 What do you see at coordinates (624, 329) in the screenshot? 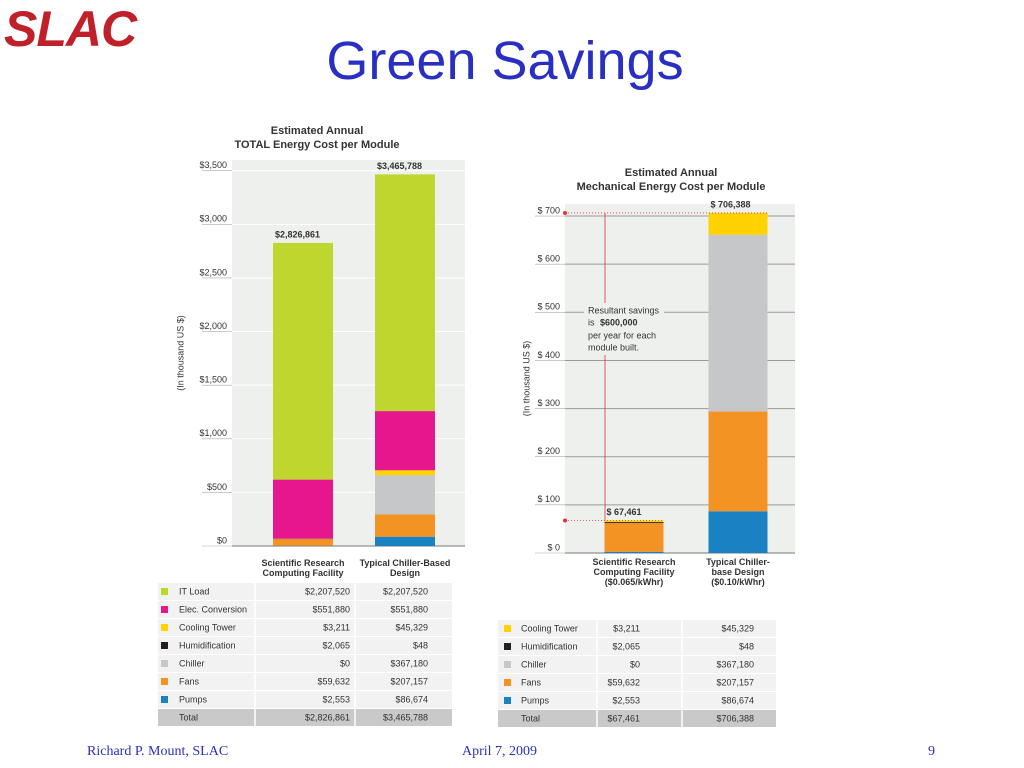
I see `annotation-bg` at bounding box center [624, 329].